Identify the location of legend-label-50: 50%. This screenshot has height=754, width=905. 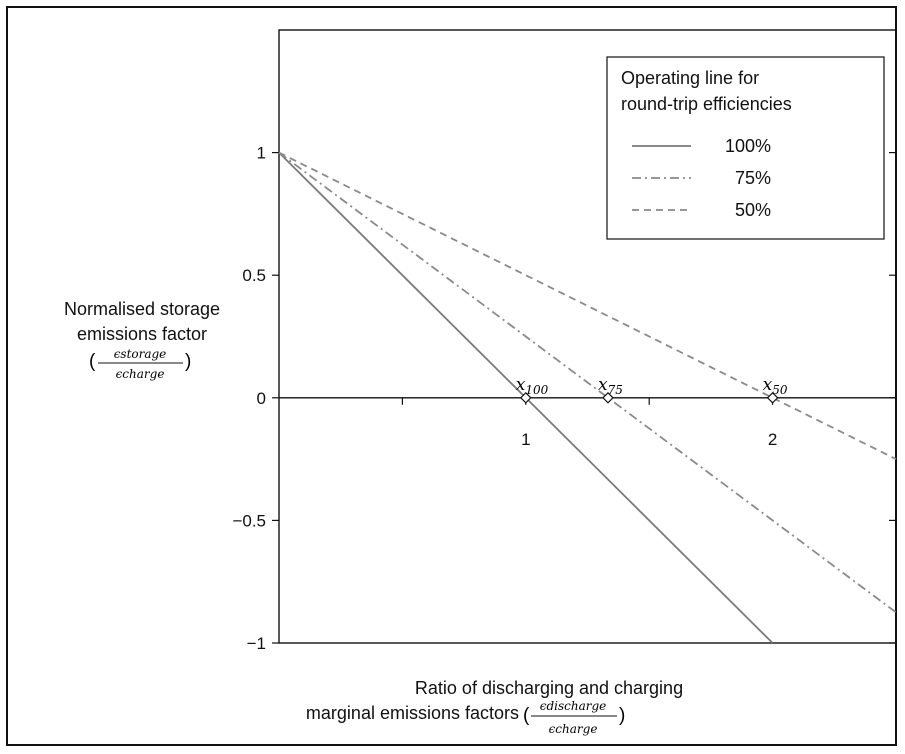
(753, 210).